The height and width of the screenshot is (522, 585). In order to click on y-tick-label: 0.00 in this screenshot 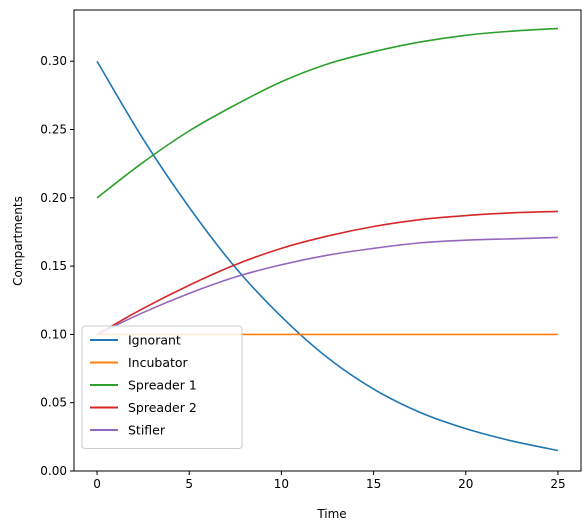, I will do `click(53, 471)`.